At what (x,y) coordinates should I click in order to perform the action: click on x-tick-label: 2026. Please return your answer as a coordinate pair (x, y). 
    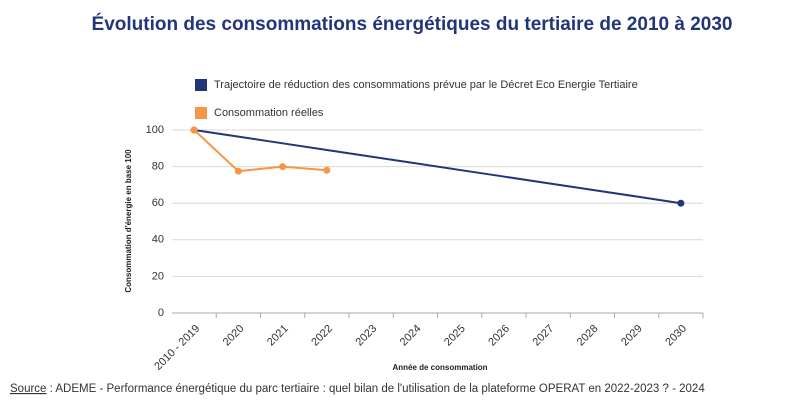
    Looking at the image, I should click on (499, 336).